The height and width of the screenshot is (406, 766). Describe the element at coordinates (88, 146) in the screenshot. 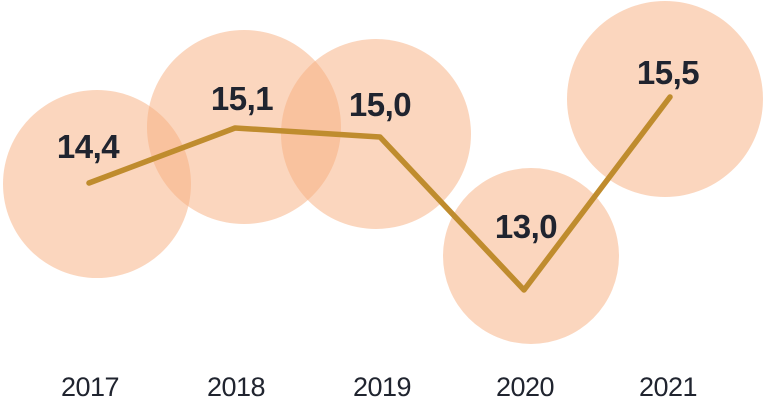

I see `value-label-2017: 14,4` at that location.